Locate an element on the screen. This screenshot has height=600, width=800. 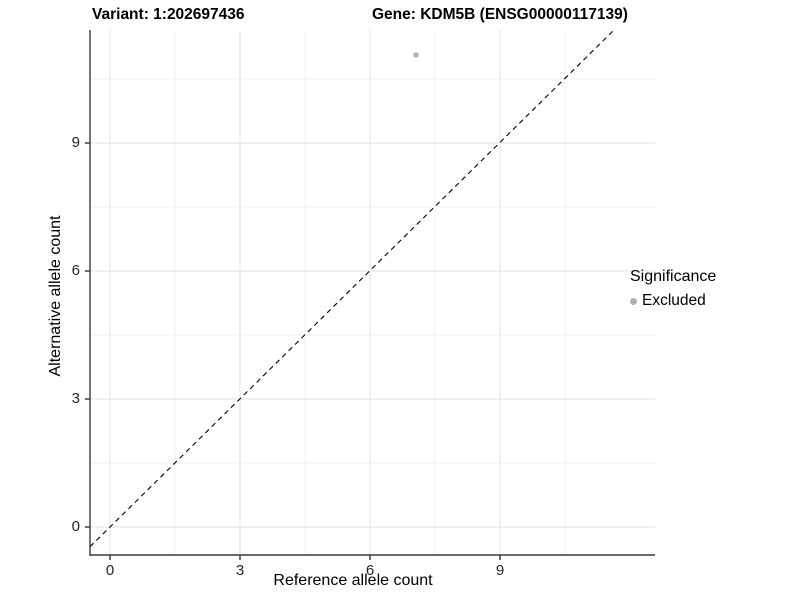
y-tick-label-6: 6 is located at coordinates (75, 270).